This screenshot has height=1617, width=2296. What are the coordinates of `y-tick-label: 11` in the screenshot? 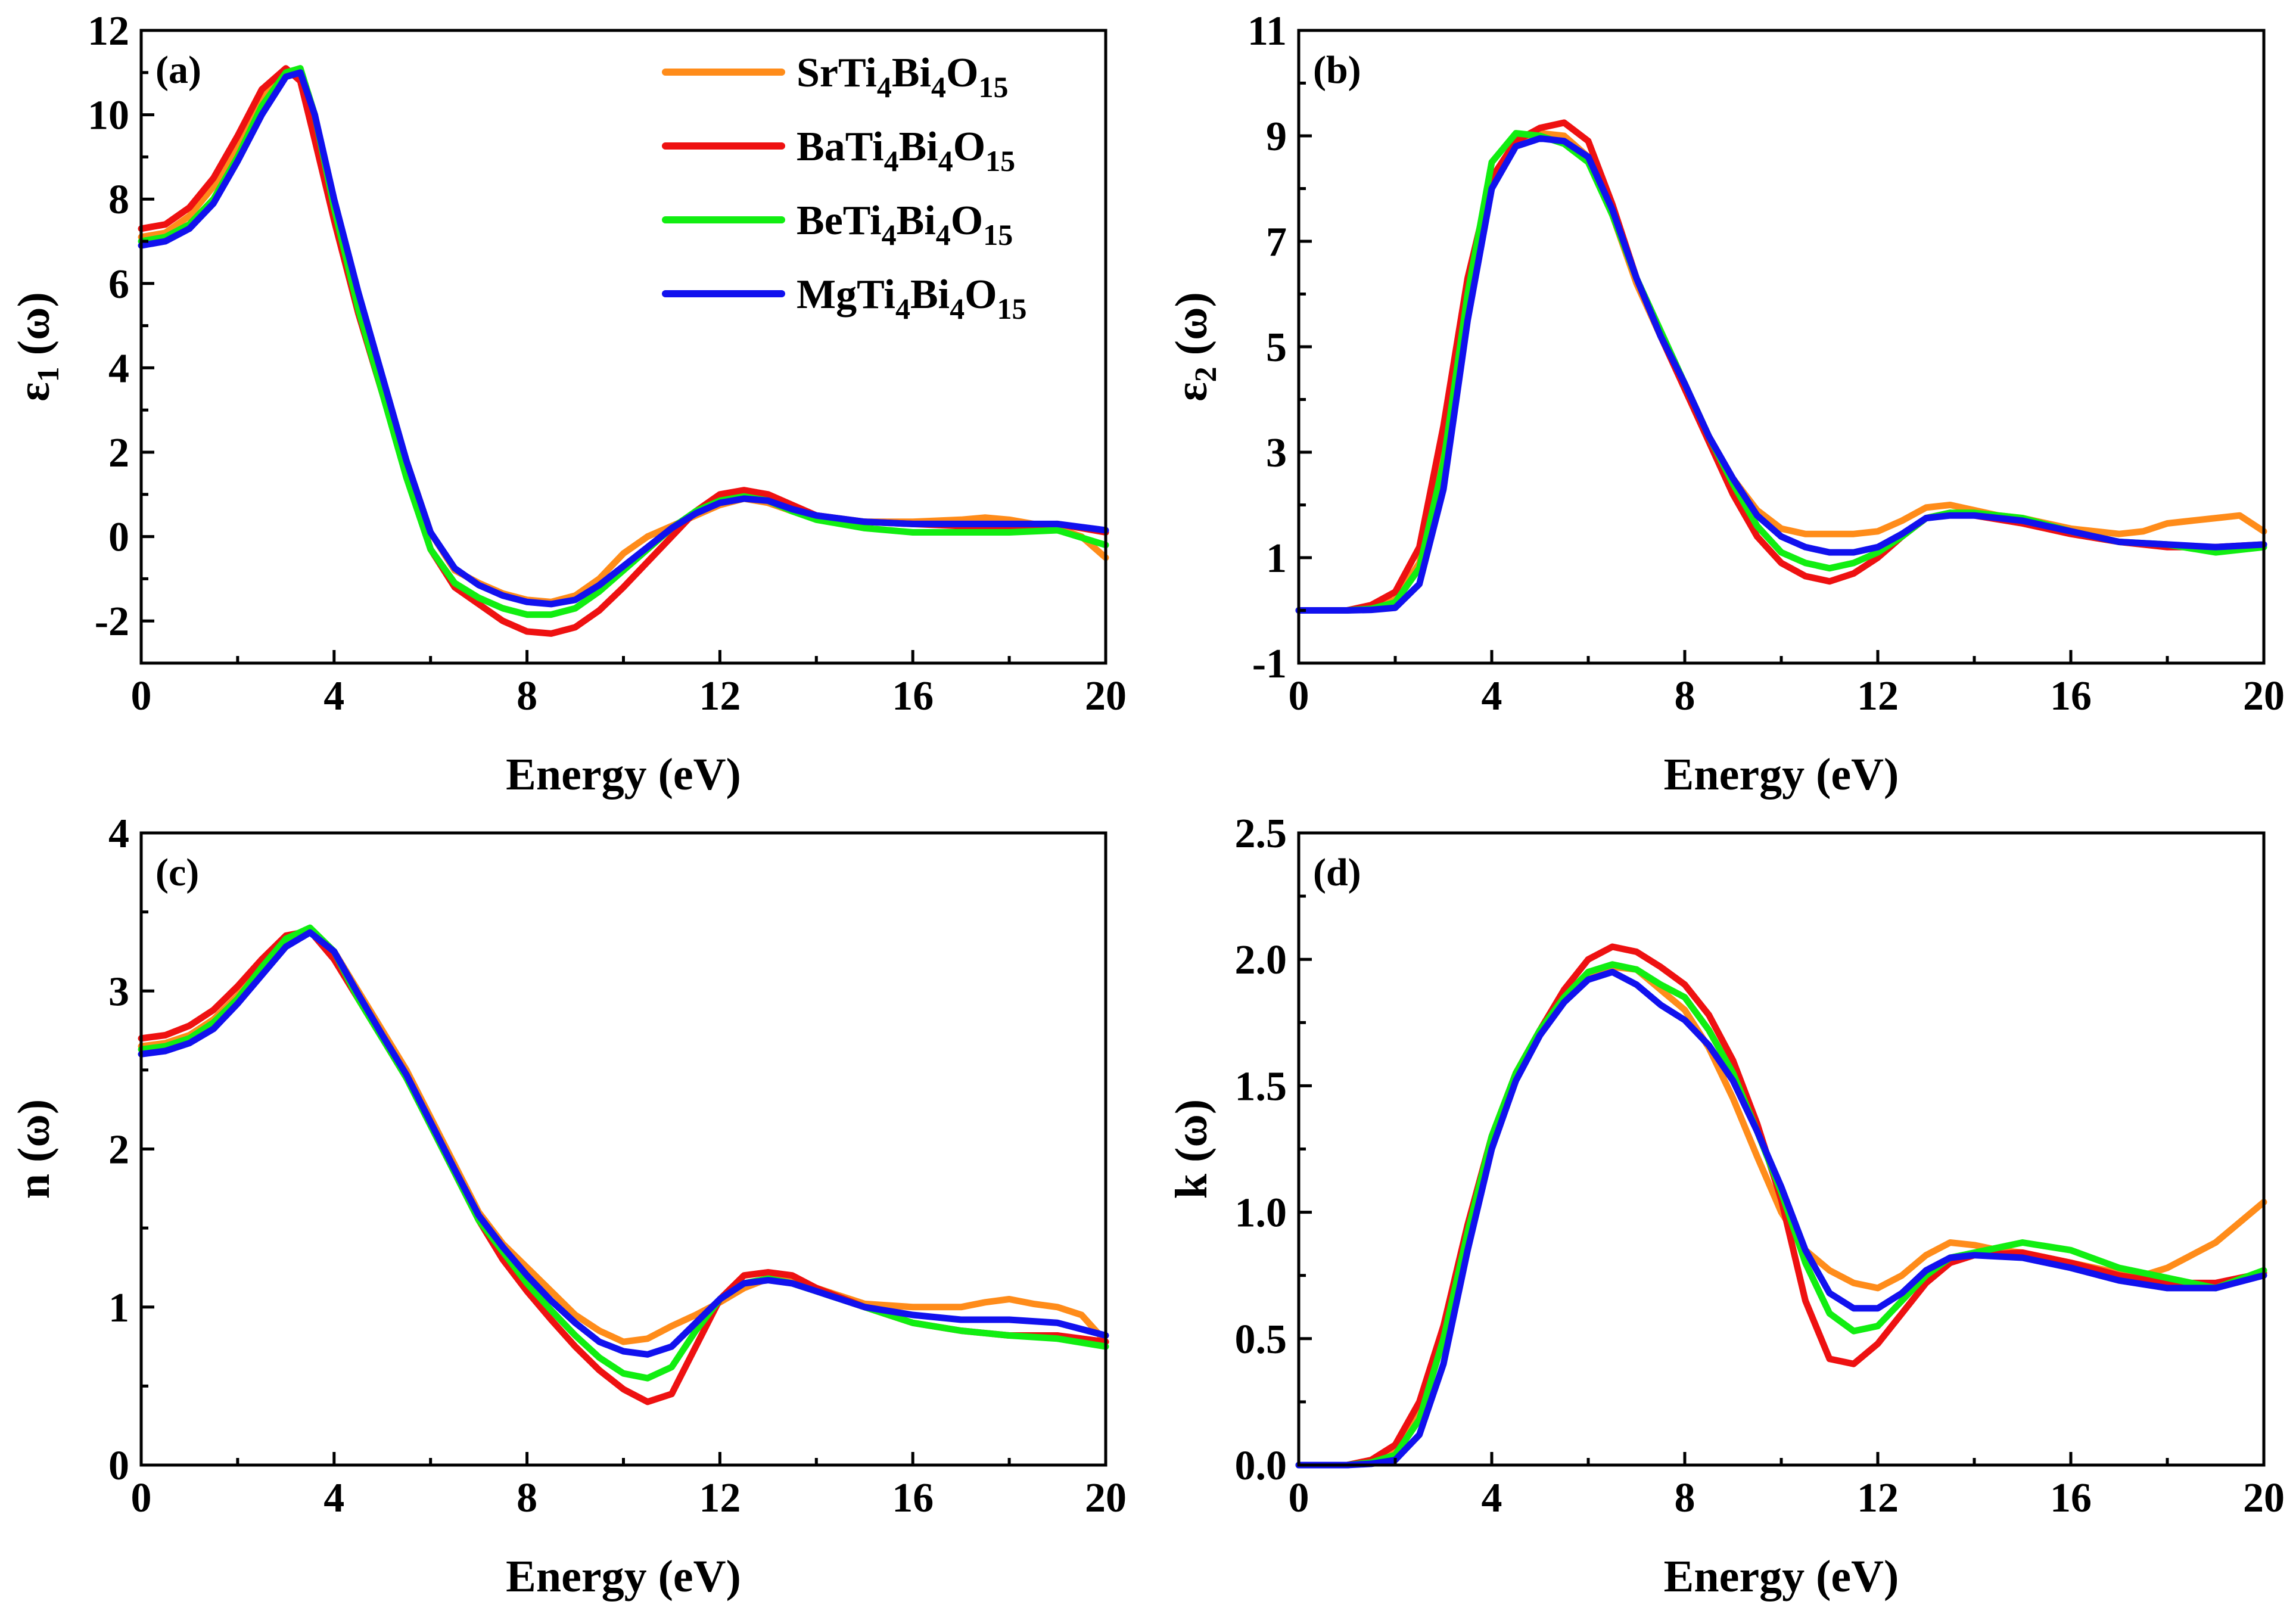 It's located at (1267, 31).